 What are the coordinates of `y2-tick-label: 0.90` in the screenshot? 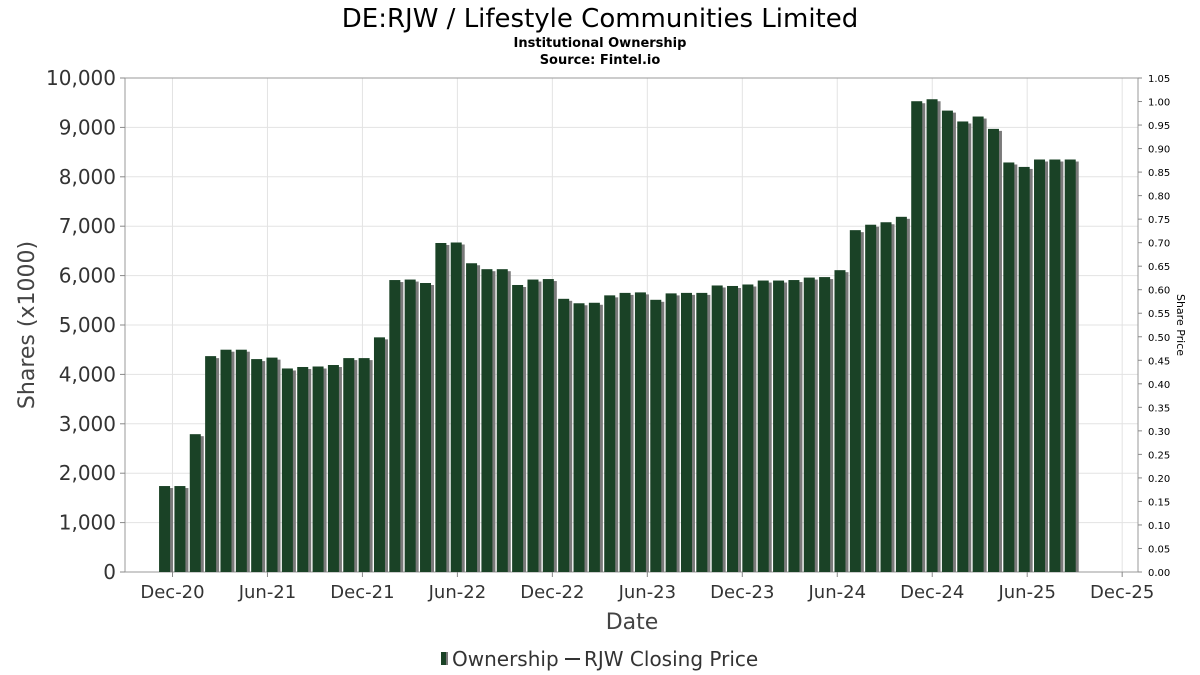 It's located at (1159, 150).